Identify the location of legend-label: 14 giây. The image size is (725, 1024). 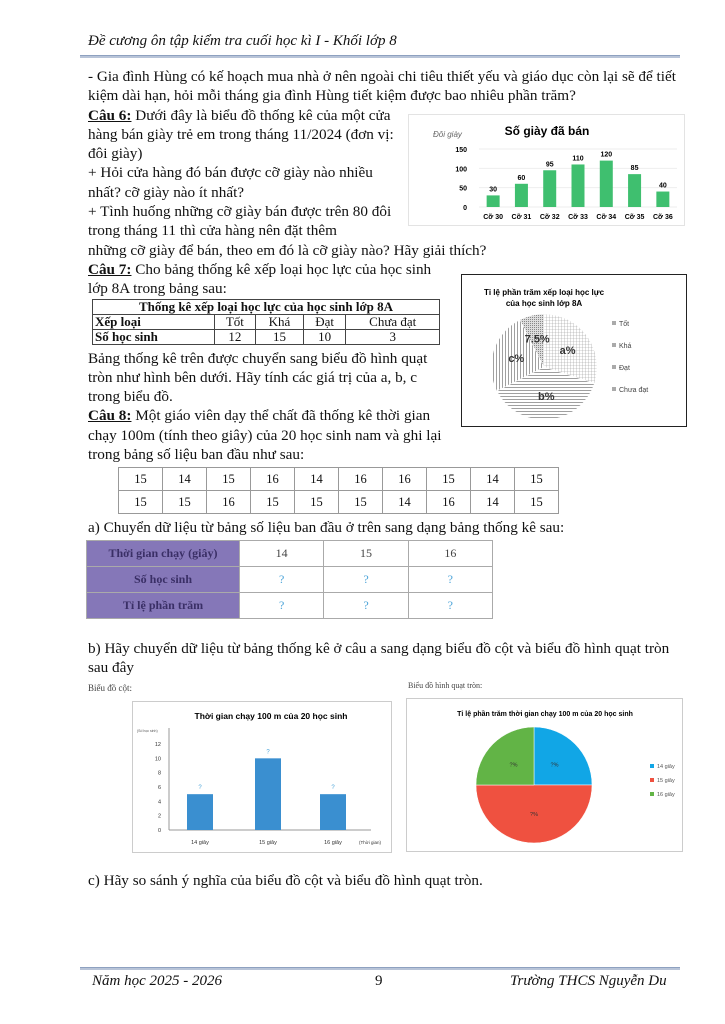
(666, 767).